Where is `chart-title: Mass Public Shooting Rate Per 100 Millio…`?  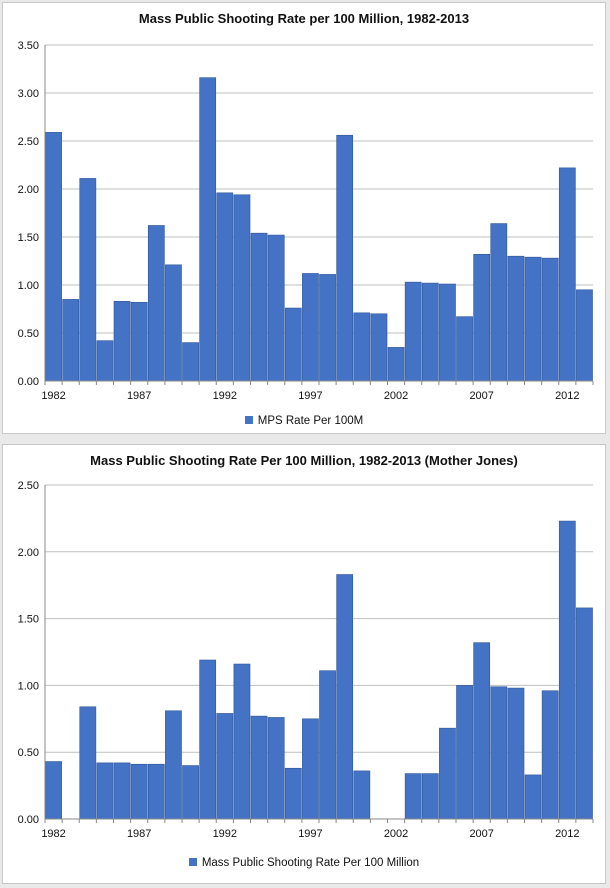
chart-title: Mass Public Shooting Rate Per 100 Millio… is located at coordinates (304, 460).